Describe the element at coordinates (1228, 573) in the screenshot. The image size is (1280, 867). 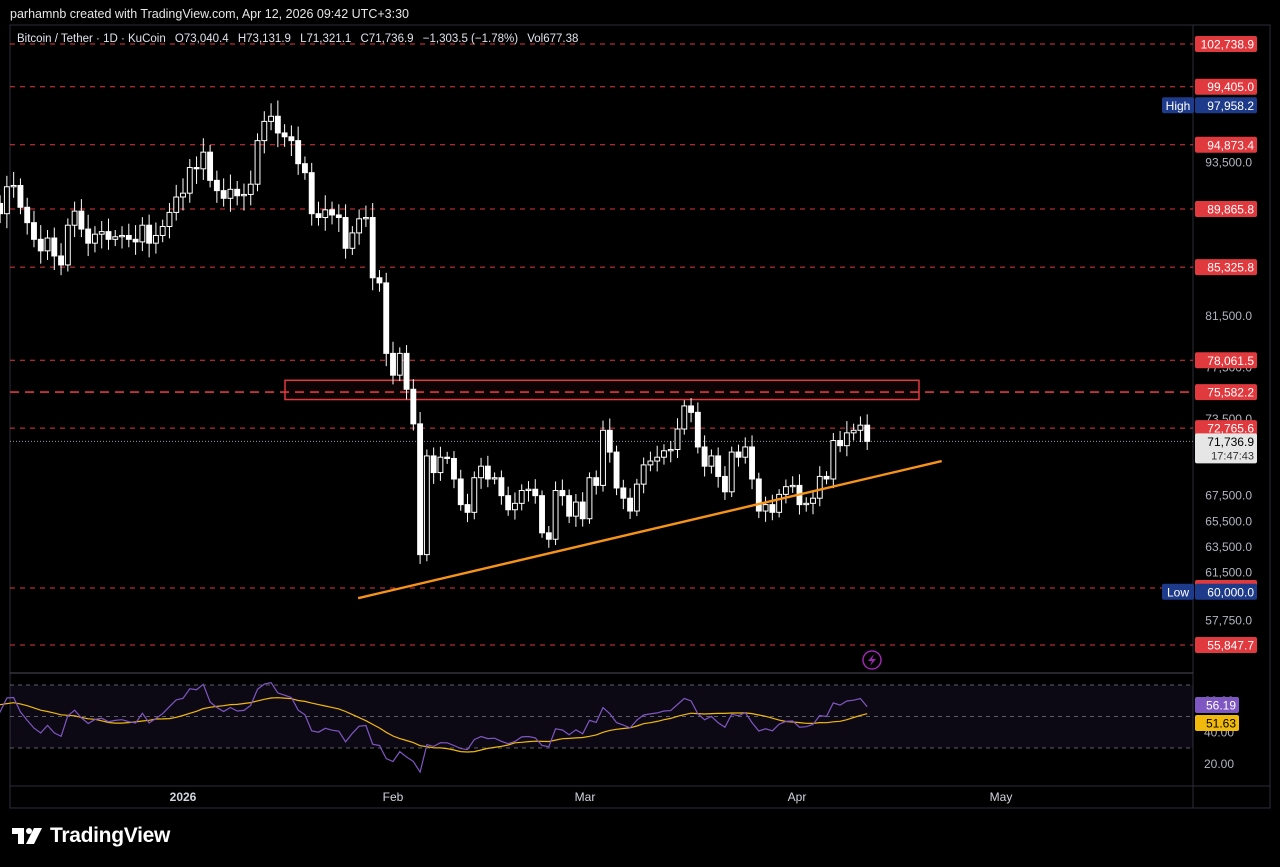
I see `price-tick-label: 61,500.0` at that location.